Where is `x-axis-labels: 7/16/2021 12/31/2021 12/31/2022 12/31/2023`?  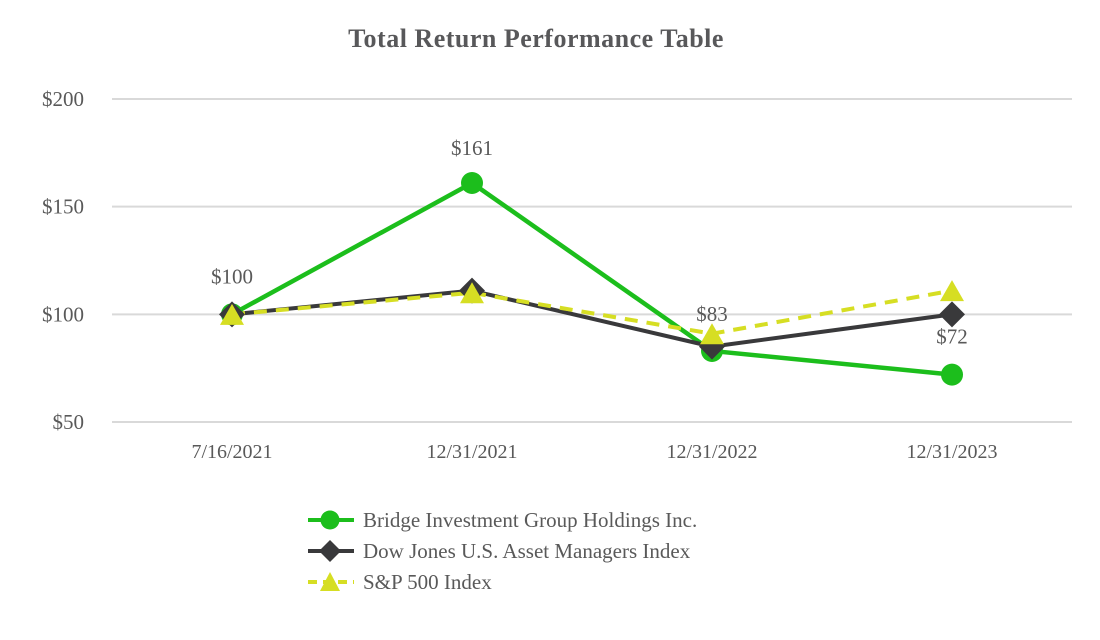 x-axis-labels: 7/16/2021 12/31/2021 12/31/2022 12/31/2023 is located at coordinates (594, 452).